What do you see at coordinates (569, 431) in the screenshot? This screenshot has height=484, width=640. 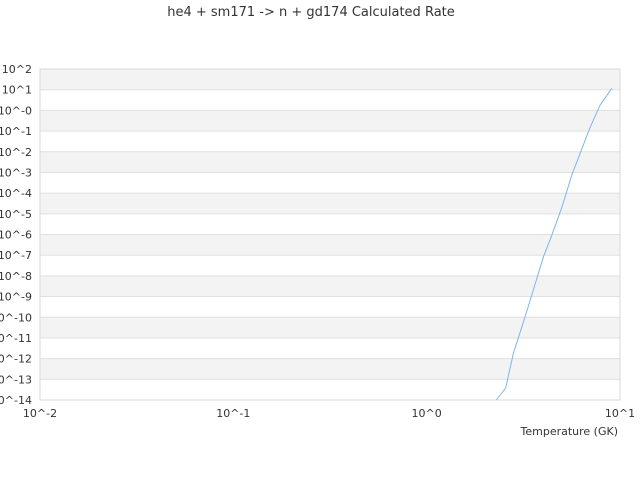 I see `x-axis-label: Temperature (GK)` at bounding box center [569, 431].